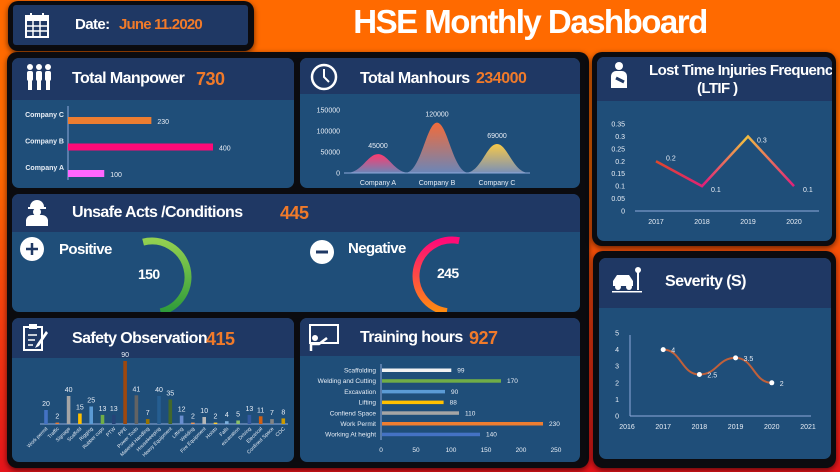 This screenshot has width=840, height=472. Describe the element at coordinates (281, 432) in the screenshot. I see `category-label: COC` at that location.